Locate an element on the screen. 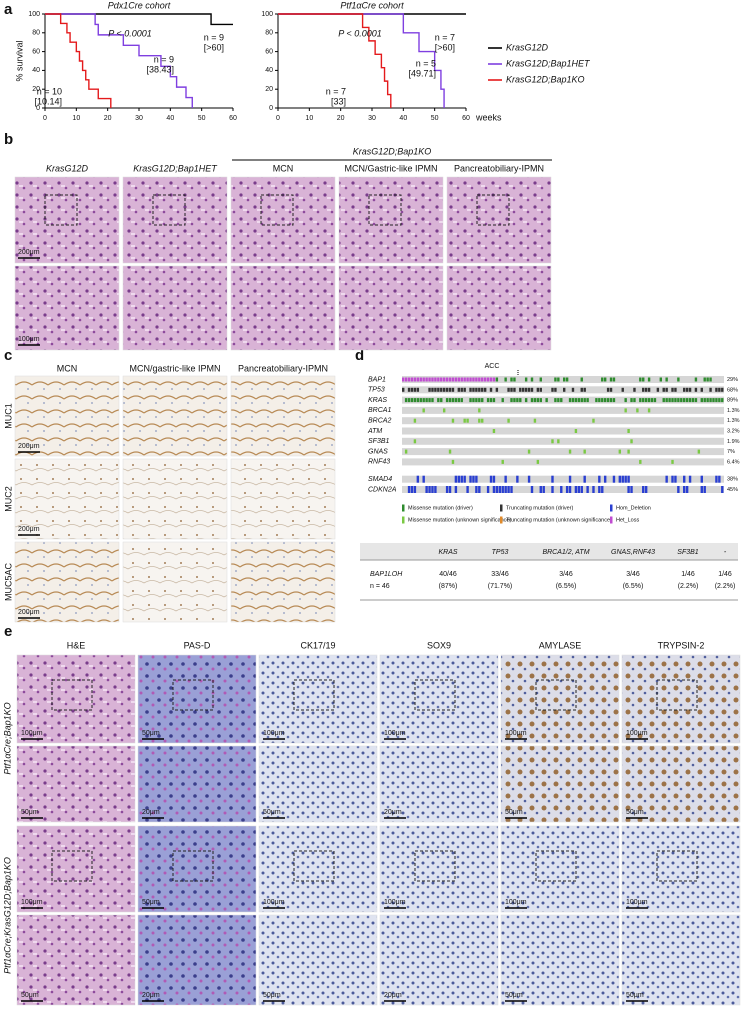 The height and width of the screenshot is (1017, 745). column-header: PAS-D is located at coordinates (197, 645).